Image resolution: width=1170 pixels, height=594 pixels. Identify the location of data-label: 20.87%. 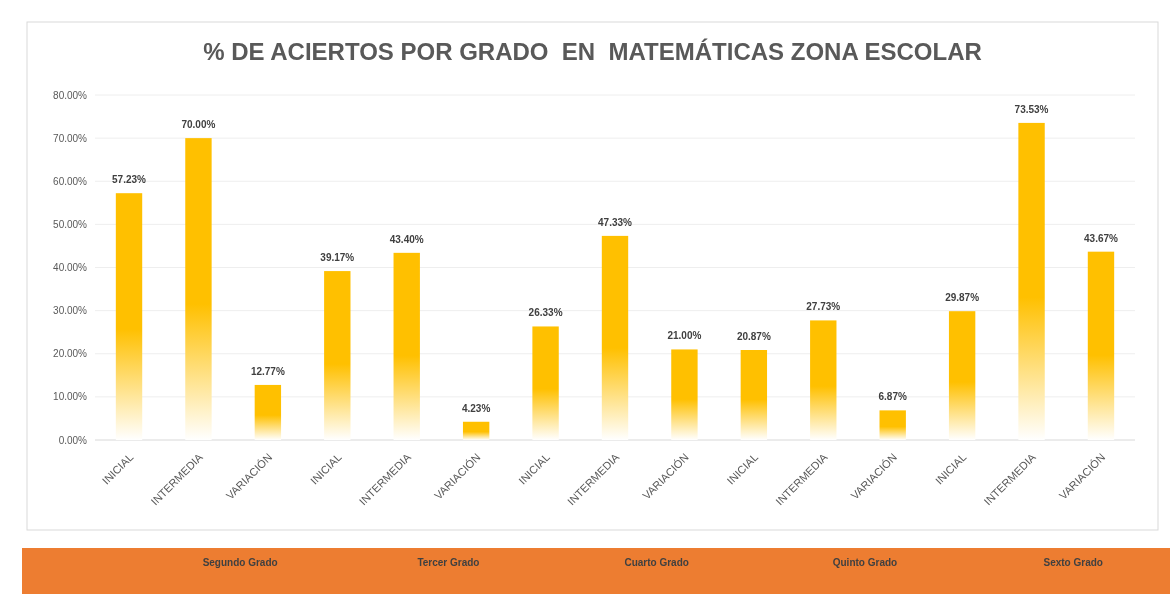
(753, 336).